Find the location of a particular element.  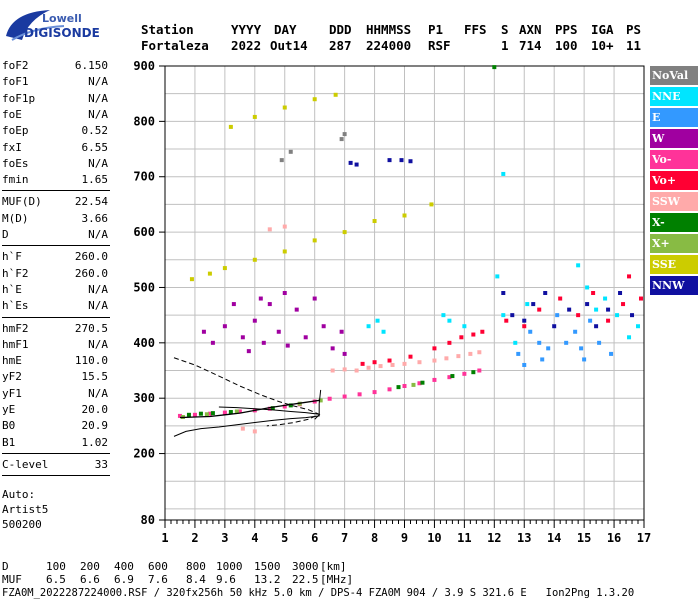

param-g3-3: h`Es N/A is located at coordinates (55, 306).